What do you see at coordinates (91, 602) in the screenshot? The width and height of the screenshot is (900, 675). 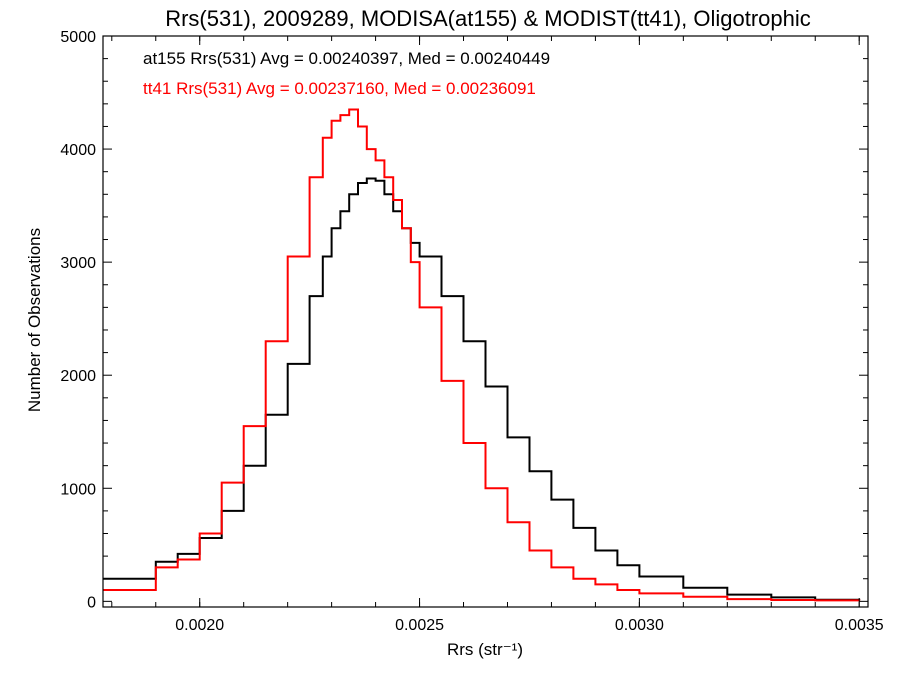 I see `y-tick-label: 0` at bounding box center [91, 602].